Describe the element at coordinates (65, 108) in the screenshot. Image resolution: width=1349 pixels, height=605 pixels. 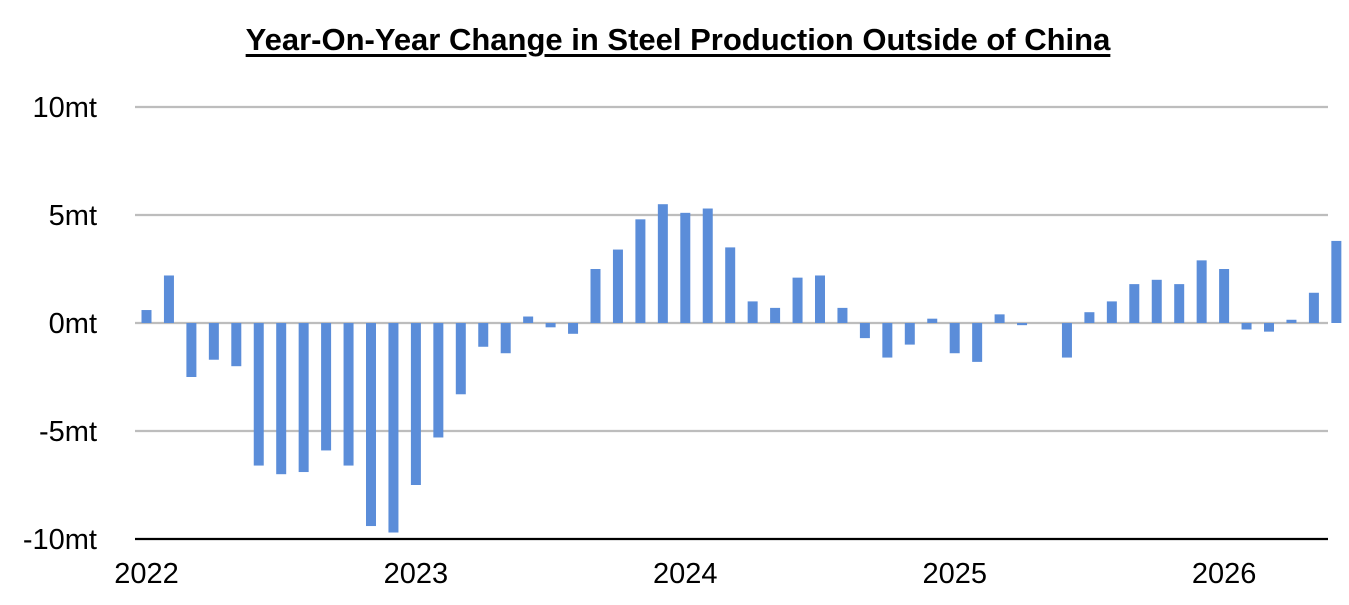
I see `y-tick-label-0: 10mt` at that location.